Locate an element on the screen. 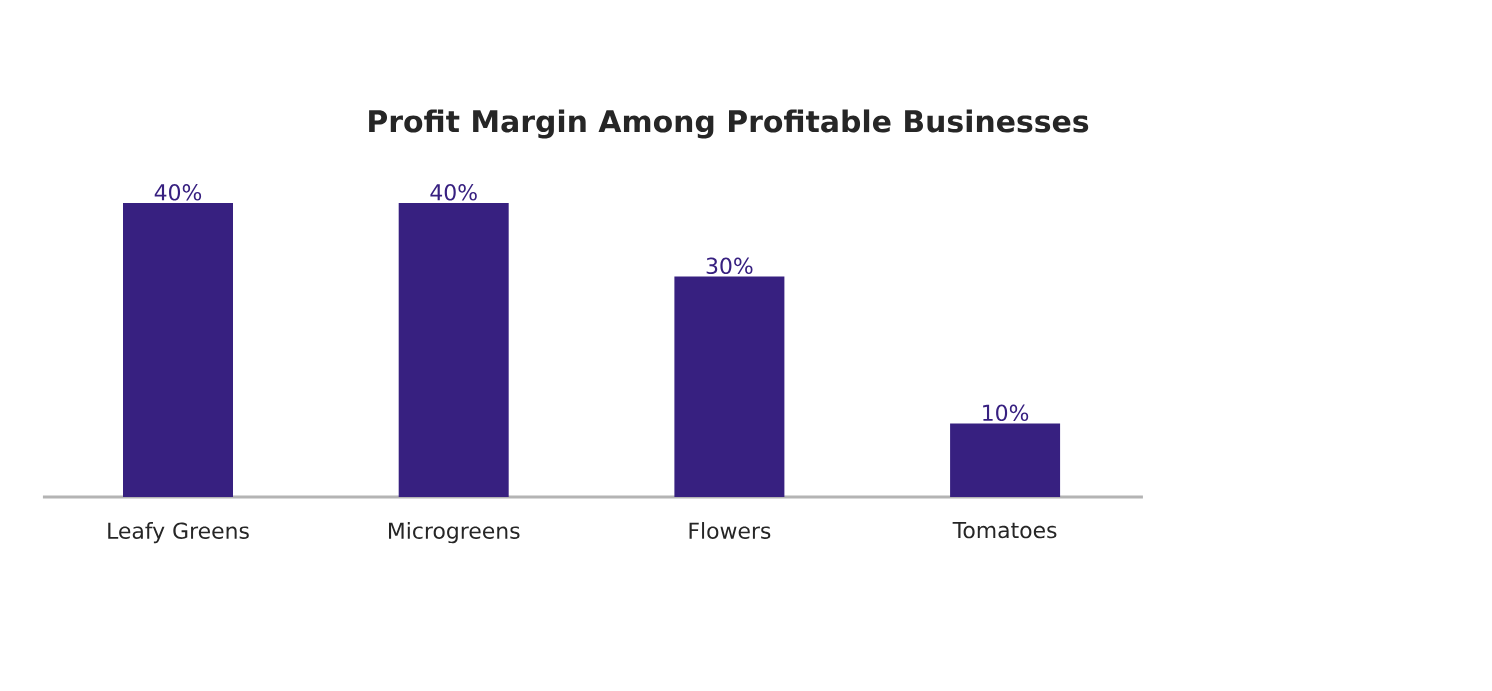  data-label: 10% is located at coordinates (1006, 413).